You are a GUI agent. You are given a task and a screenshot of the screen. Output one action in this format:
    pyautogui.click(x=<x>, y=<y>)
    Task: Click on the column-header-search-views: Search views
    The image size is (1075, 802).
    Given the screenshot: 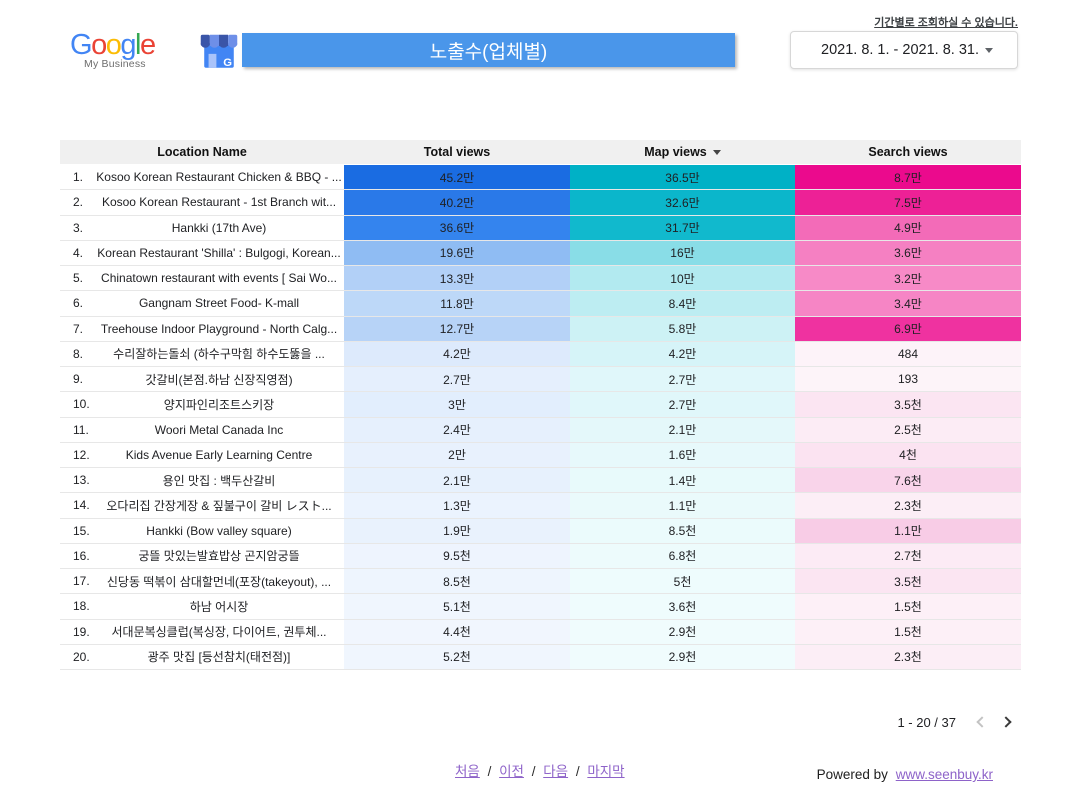 What is the action you would take?
    pyautogui.click(x=908, y=152)
    